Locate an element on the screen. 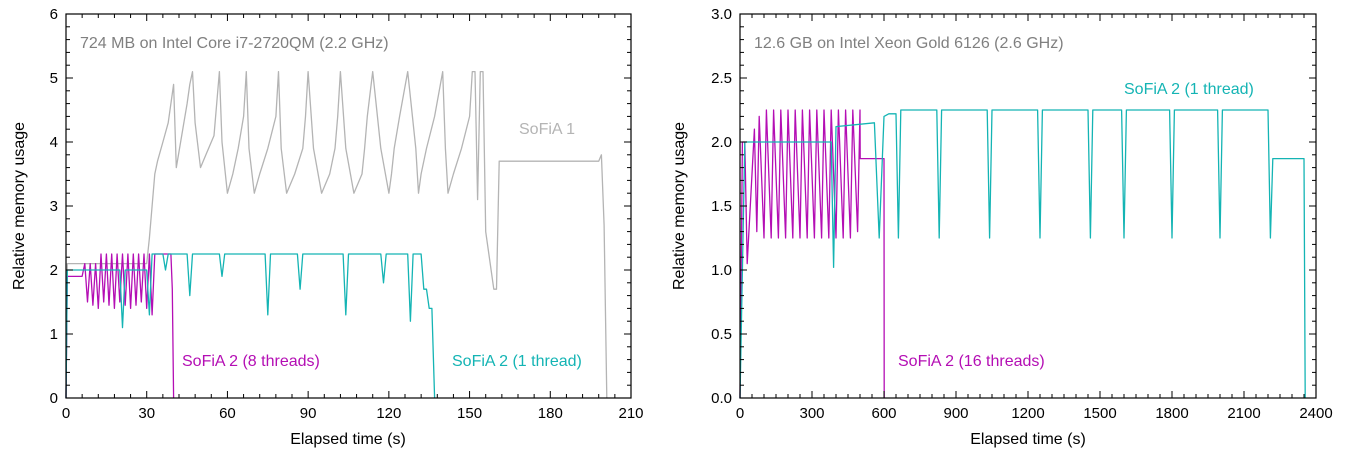 The width and height of the screenshot is (1357, 453). left-x-tick-label: 150 is located at coordinates (469, 413).